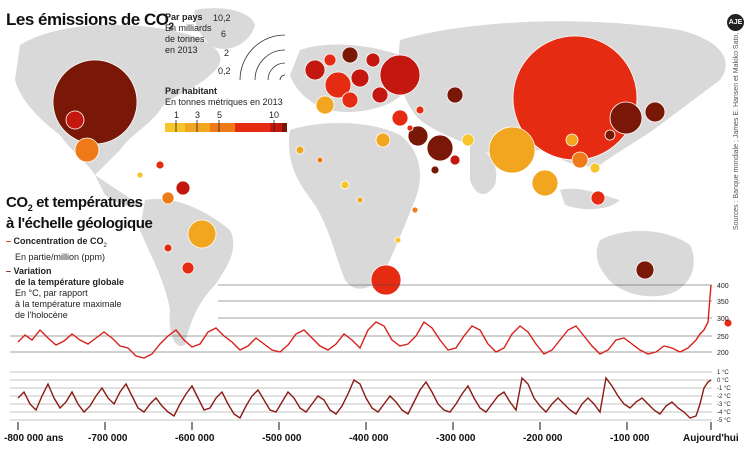 This screenshot has width=750, height=453. What do you see at coordinates (468, 140) in the screenshot?
I see `bubble-pakistan` at bounding box center [468, 140].